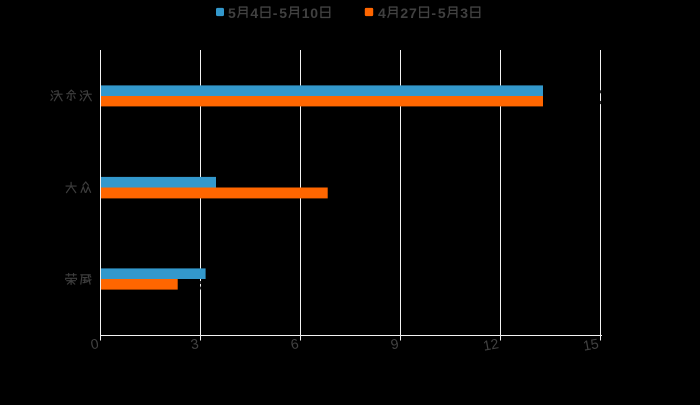 This screenshot has height=405, width=700. What do you see at coordinates (591, 344) in the screenshot?
I see `svg-text: 15` at bounding box center [591, 344].